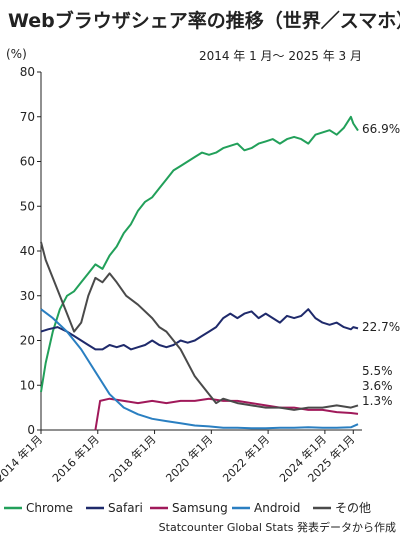 The height and width of the screenshot is (540, 400). What do you see at coordinates (353, 508) in the screenshot?
I see `legend-label: その他` at bounding box center [353, 508].